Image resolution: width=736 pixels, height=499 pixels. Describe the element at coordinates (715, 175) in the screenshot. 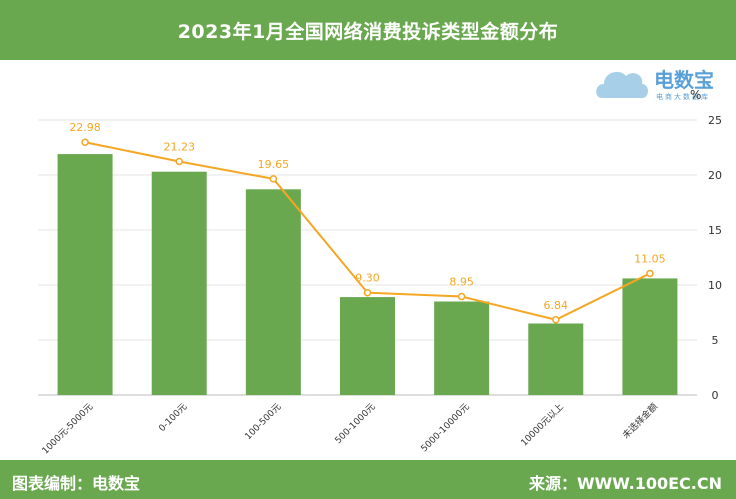

I see `y-tick-label: 20` at that location.